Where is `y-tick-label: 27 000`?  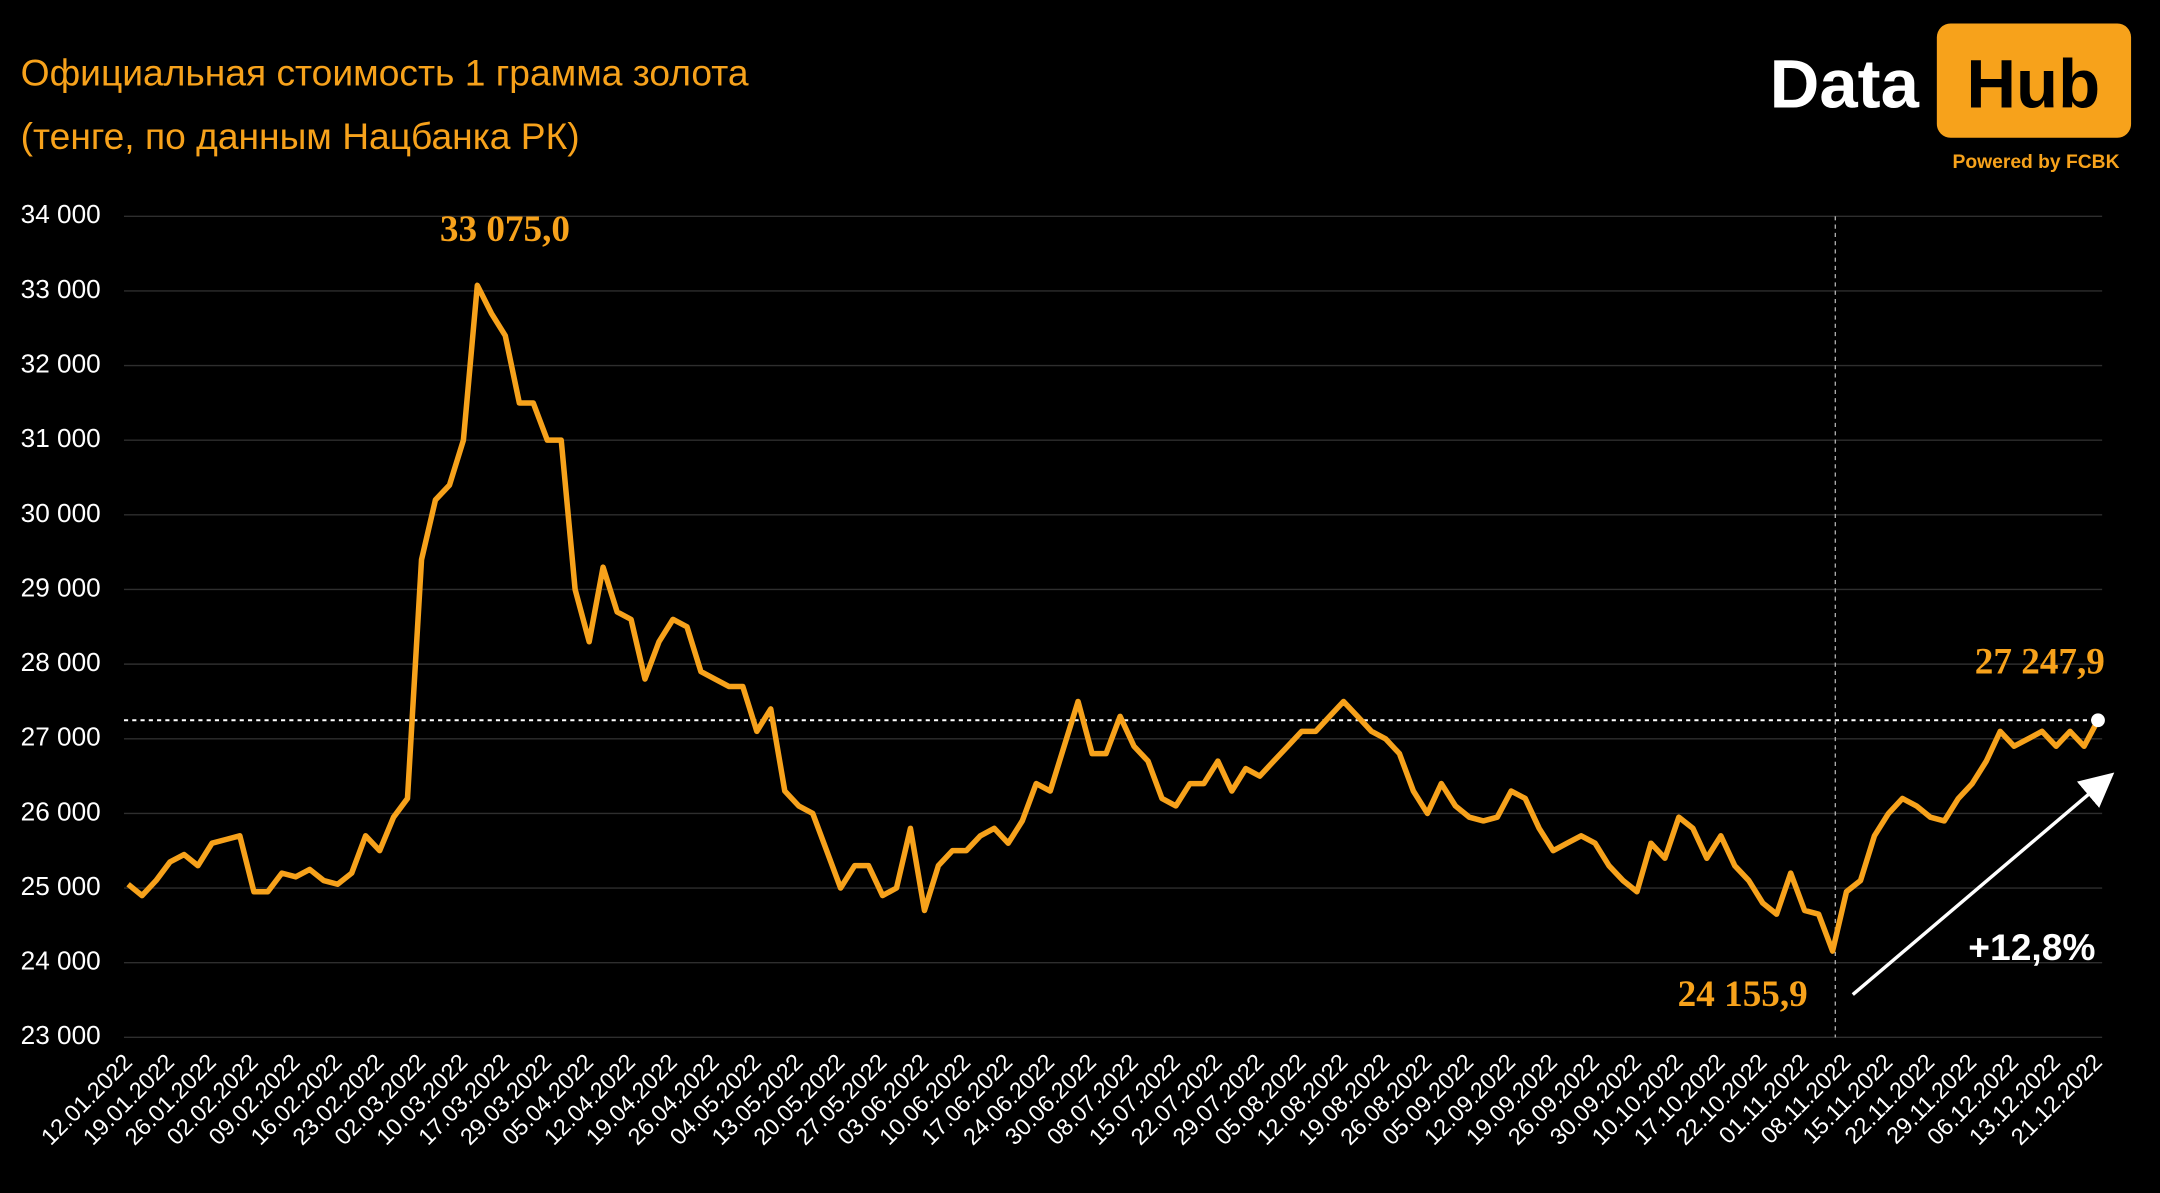
y-tick-label: 27 000 is located at coordinates (61, 737).